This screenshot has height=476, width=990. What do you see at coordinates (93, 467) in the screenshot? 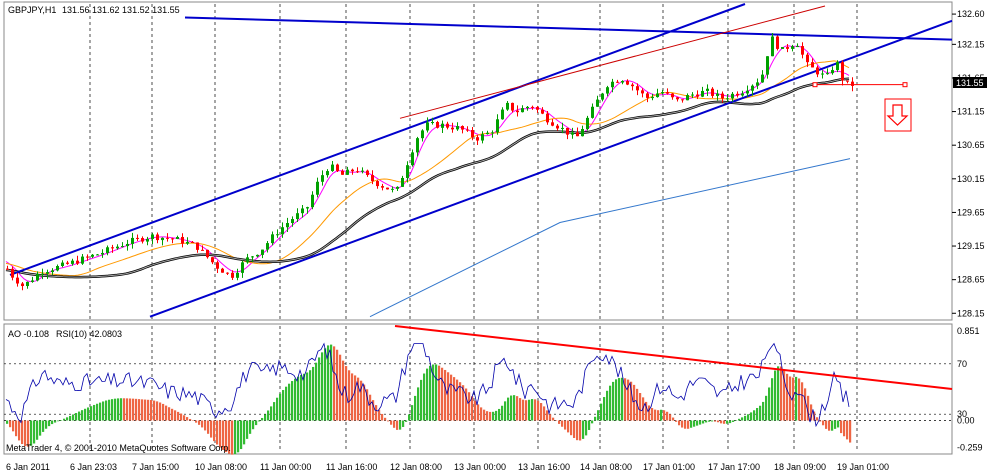
I see `time-tick-label: 6 Jan 23:03` at bounding box center [93, 467].